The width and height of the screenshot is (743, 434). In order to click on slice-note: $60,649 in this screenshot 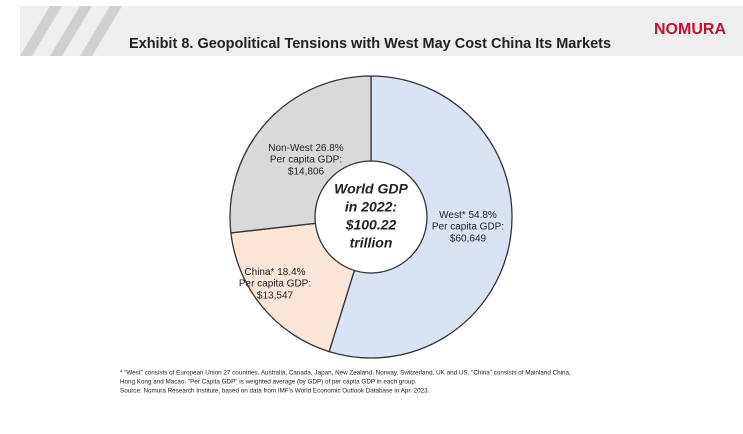, I will do `click(468, 239)`.